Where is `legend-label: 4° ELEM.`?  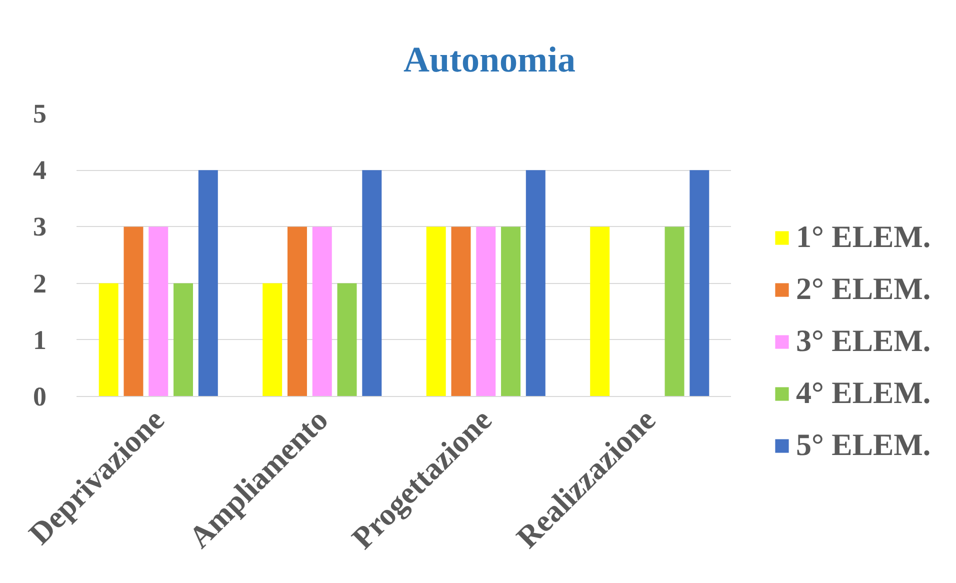 legend-label: 4° ELEM. is located at coordinates (863, 393).